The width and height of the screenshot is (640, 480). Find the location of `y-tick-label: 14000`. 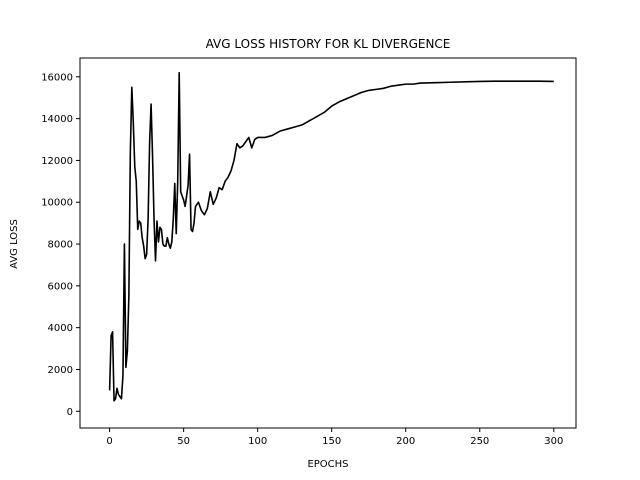

y-tick-label: 14000 is located at coordinates (57, 119).